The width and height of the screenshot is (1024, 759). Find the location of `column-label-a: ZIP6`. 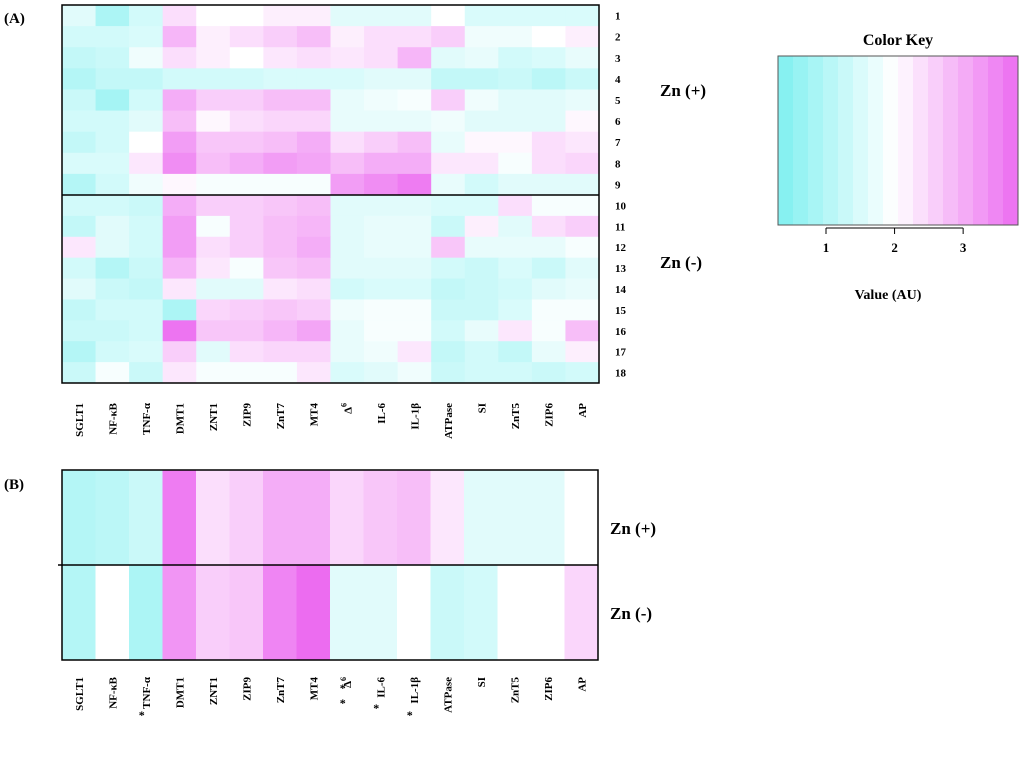

column-label-a: ZIP6 is located at coordinates (550, 415).